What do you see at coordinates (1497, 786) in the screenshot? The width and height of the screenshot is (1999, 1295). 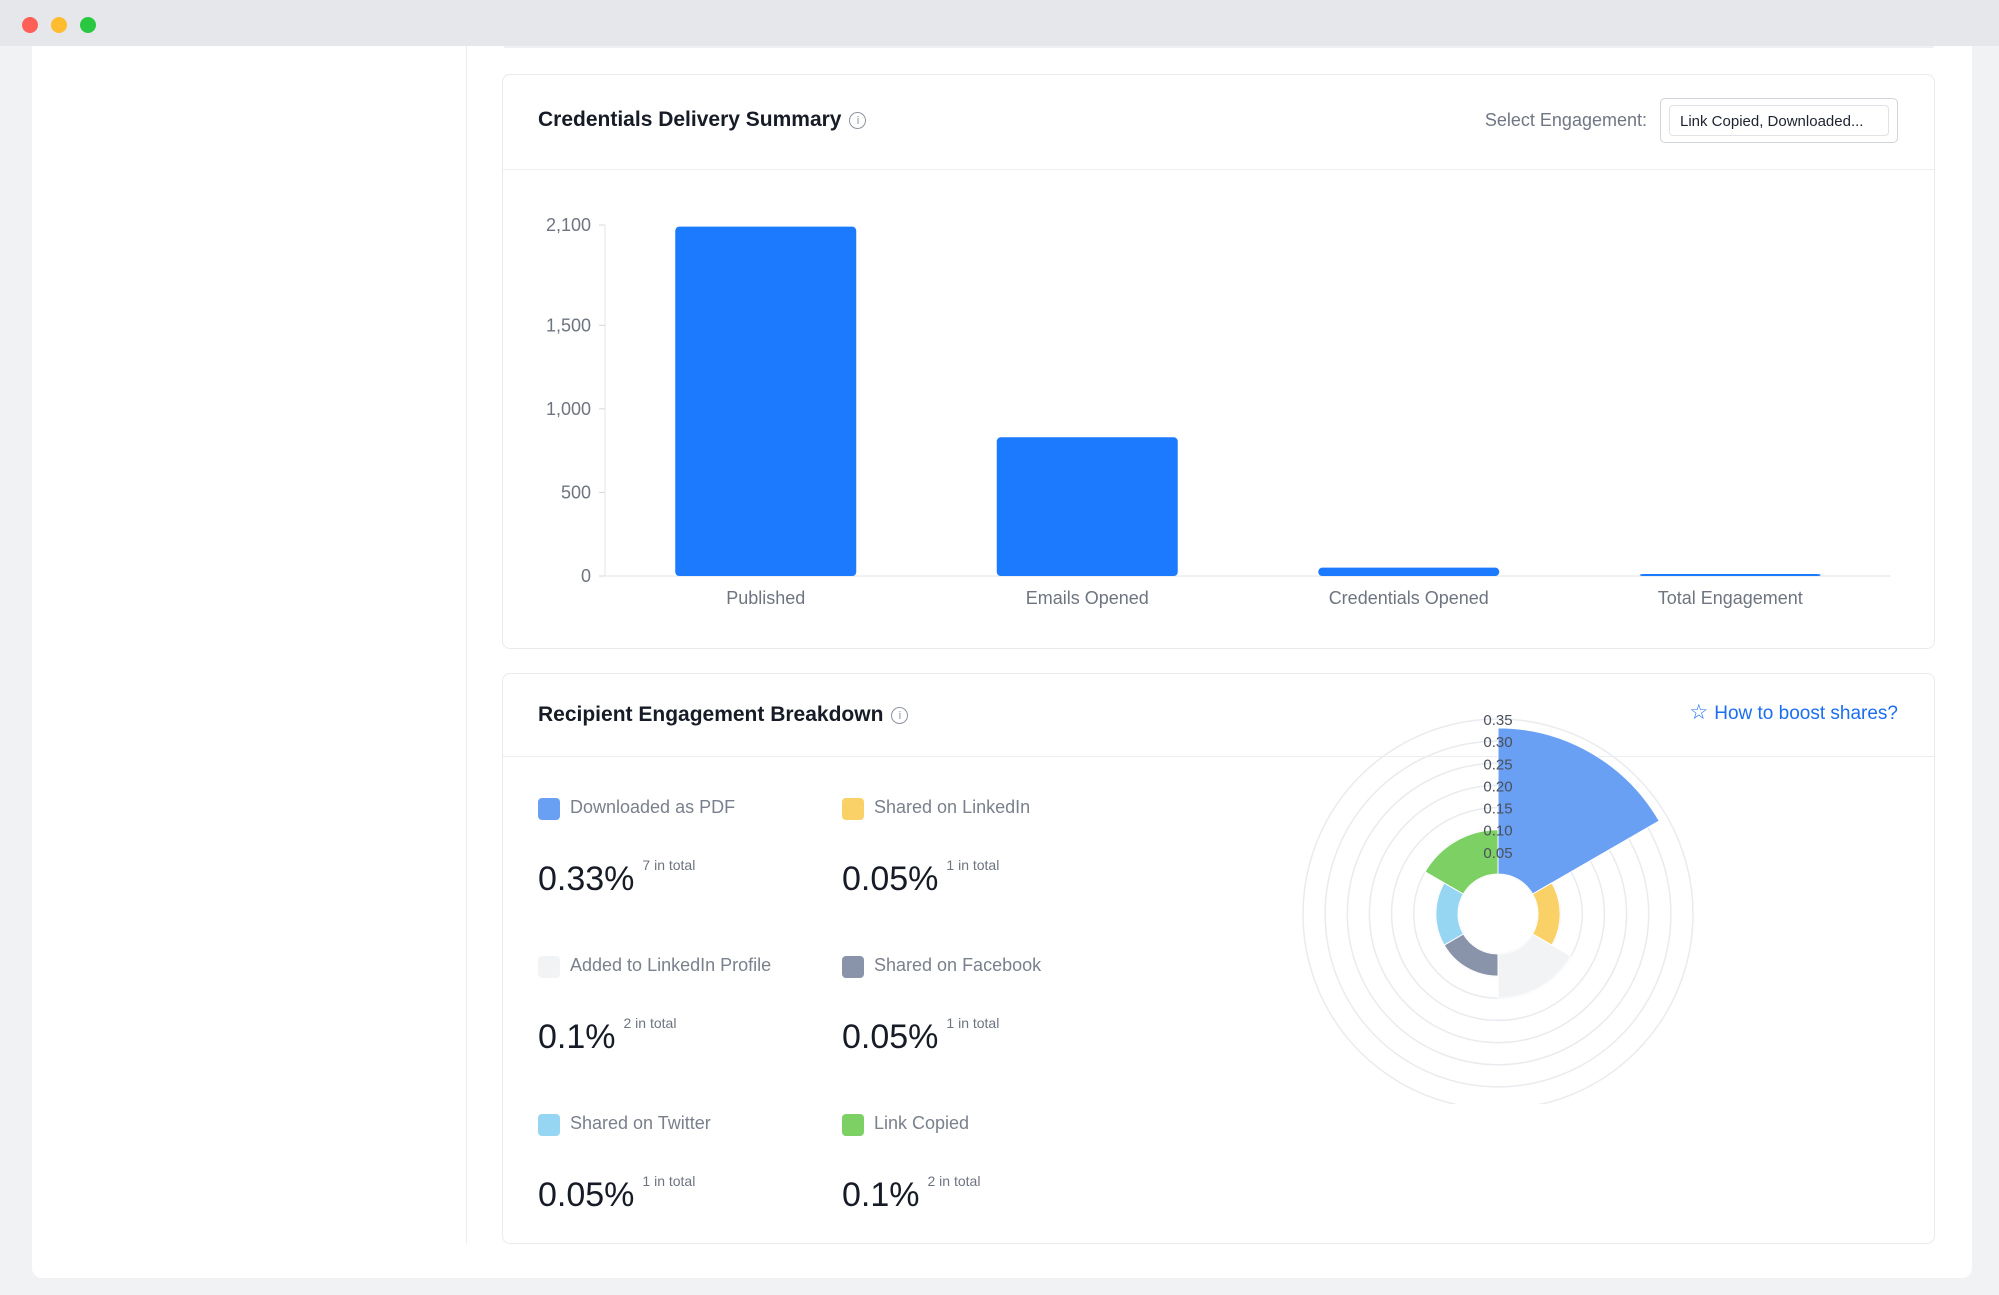 I see `radial-tick-label: 0.20` at bounding box center [1497, 786].